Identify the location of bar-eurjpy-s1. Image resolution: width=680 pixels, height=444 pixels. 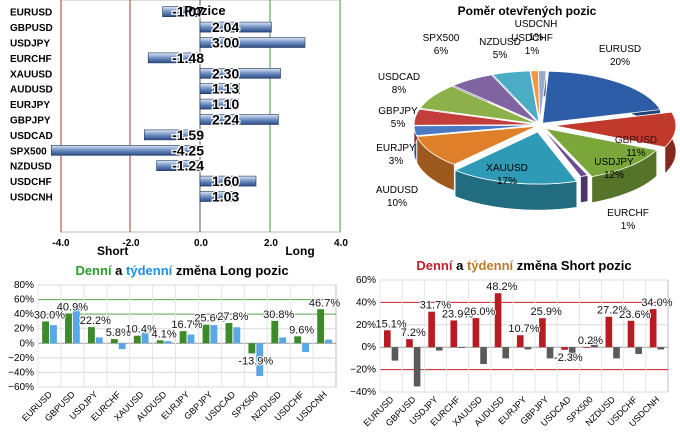
(520, 341).